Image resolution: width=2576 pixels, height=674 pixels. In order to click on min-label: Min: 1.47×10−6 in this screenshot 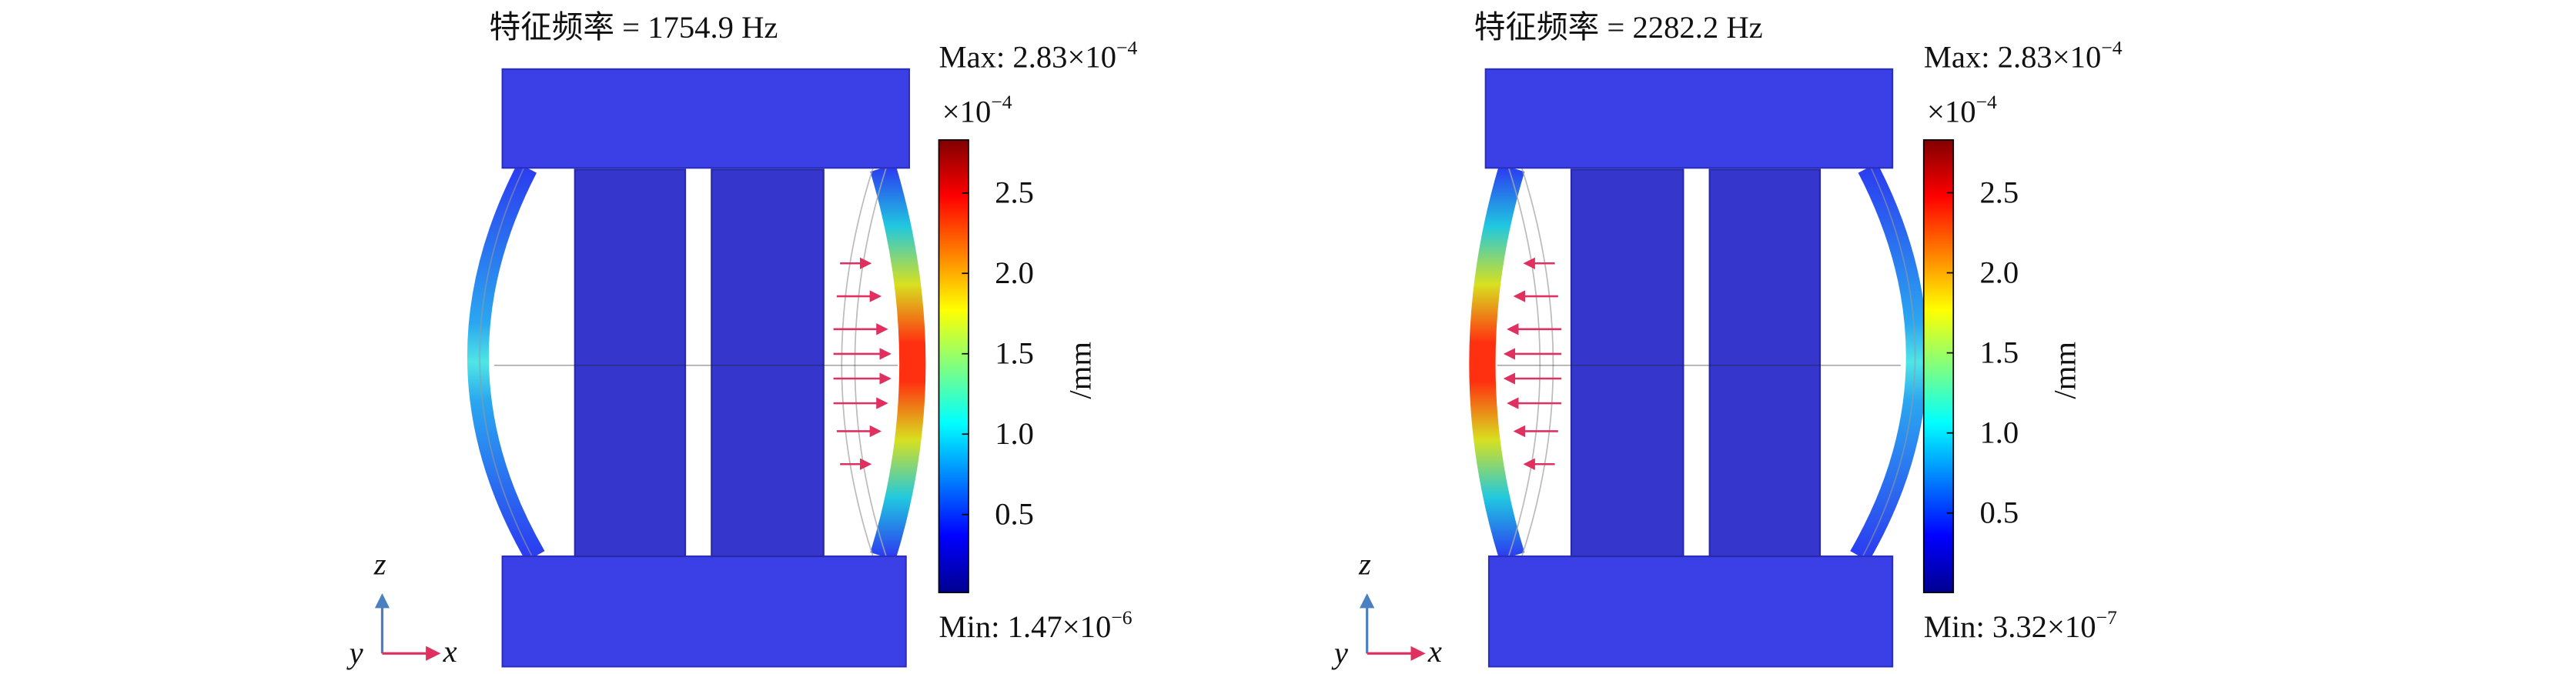, I will do `click(1035, 625)`.